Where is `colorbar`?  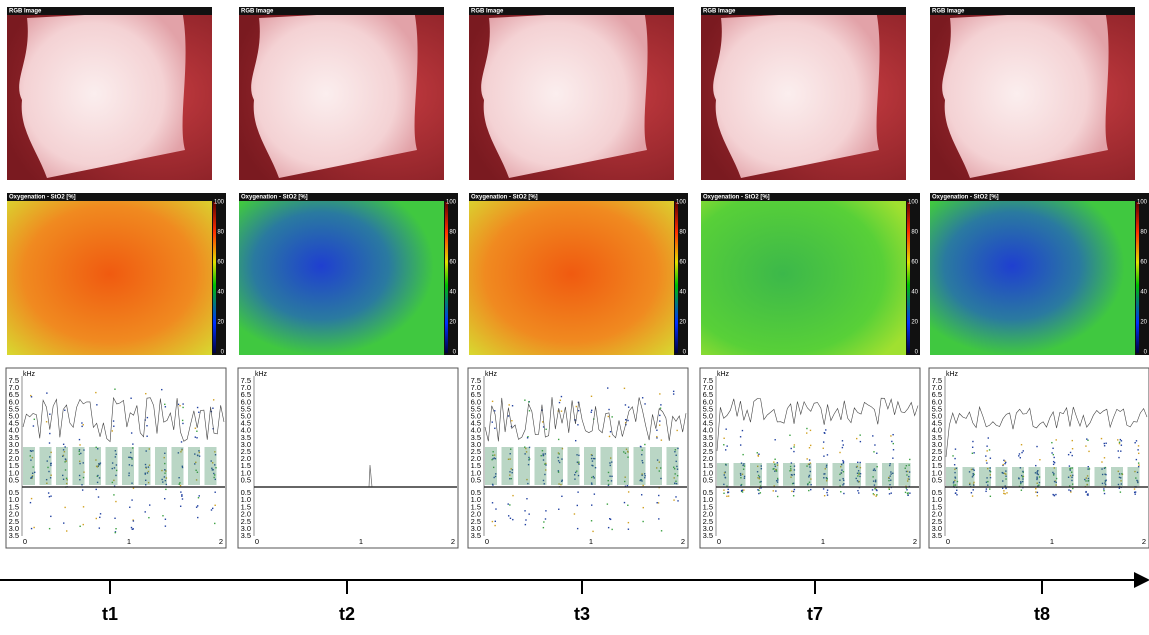
colorbar is located at coordinates (214, 277).